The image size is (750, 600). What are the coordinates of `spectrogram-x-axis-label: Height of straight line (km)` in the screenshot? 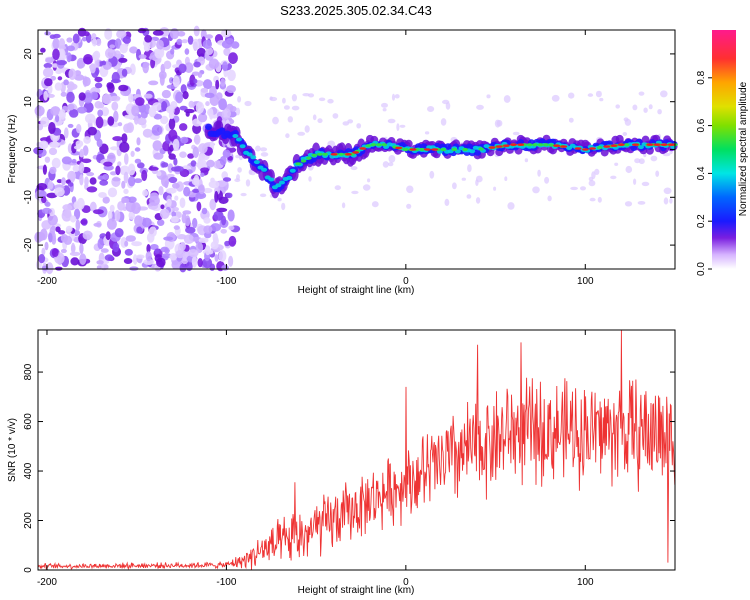 It's located at (356, 290).